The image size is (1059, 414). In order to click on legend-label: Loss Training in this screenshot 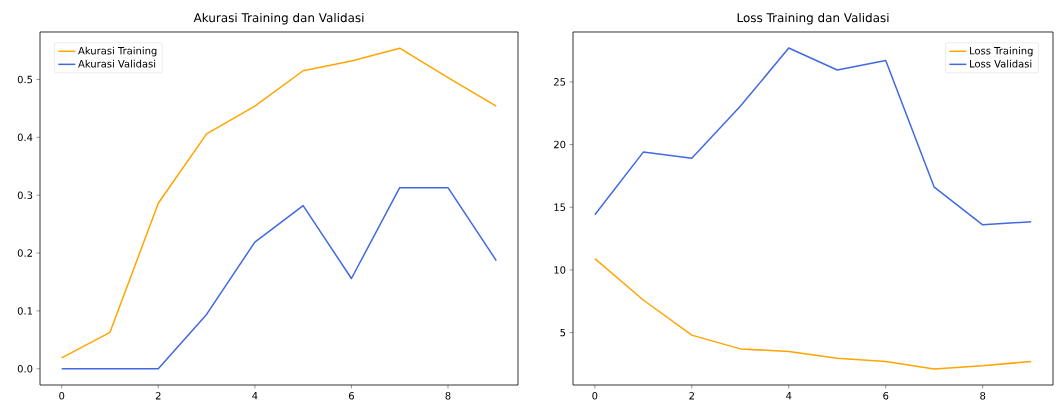, I will do `click(1001, 51)`.